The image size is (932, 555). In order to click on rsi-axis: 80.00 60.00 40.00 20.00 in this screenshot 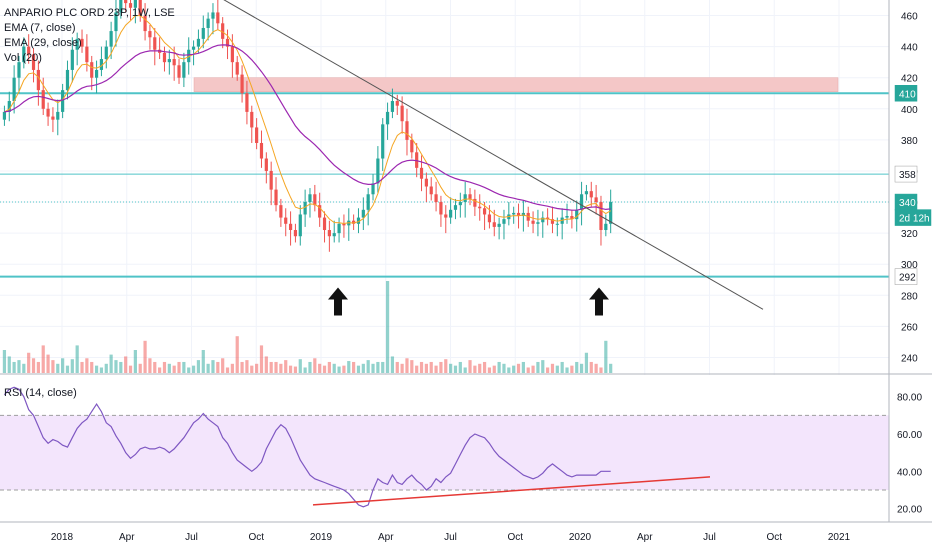, I will do `click(909, 454)`.